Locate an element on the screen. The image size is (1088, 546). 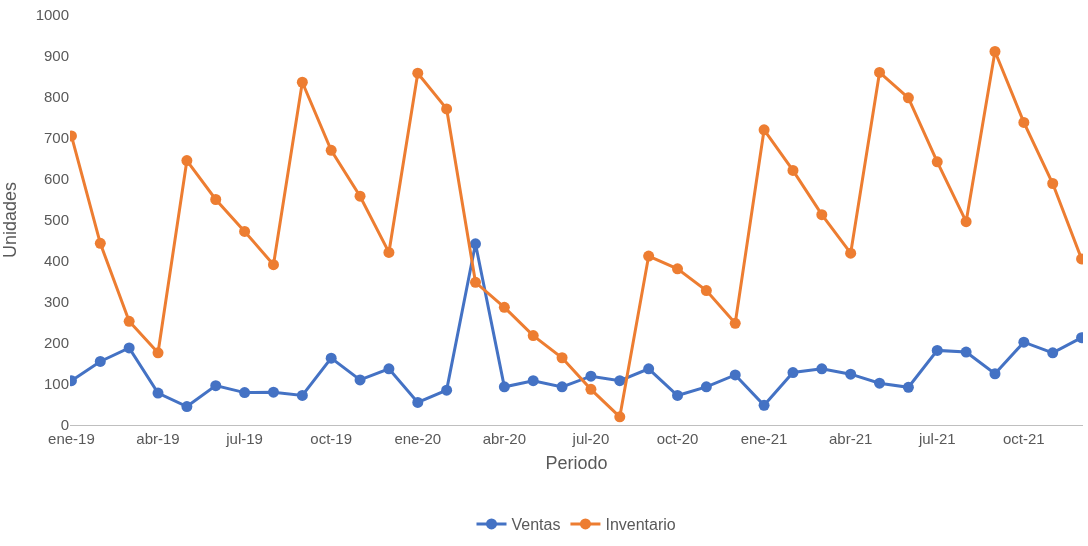
x-tick-label: oct-19 is located at coordinates (331, 438).